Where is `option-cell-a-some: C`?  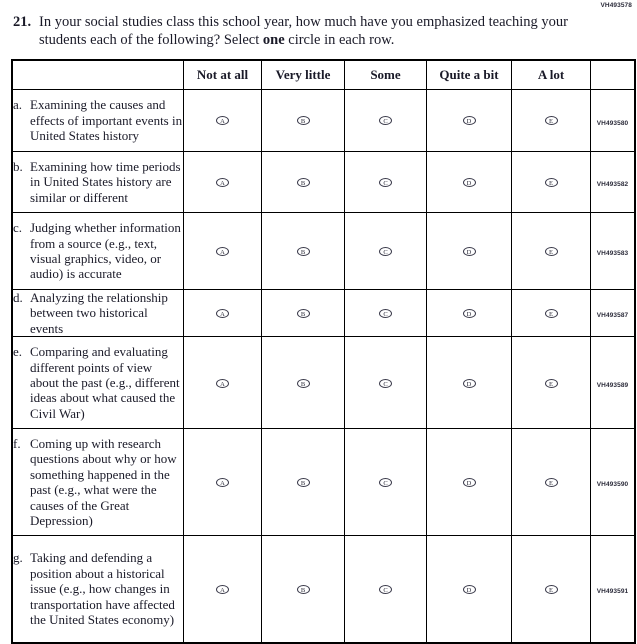 option-cell-a-some: C is located at coordinates (385, 120).